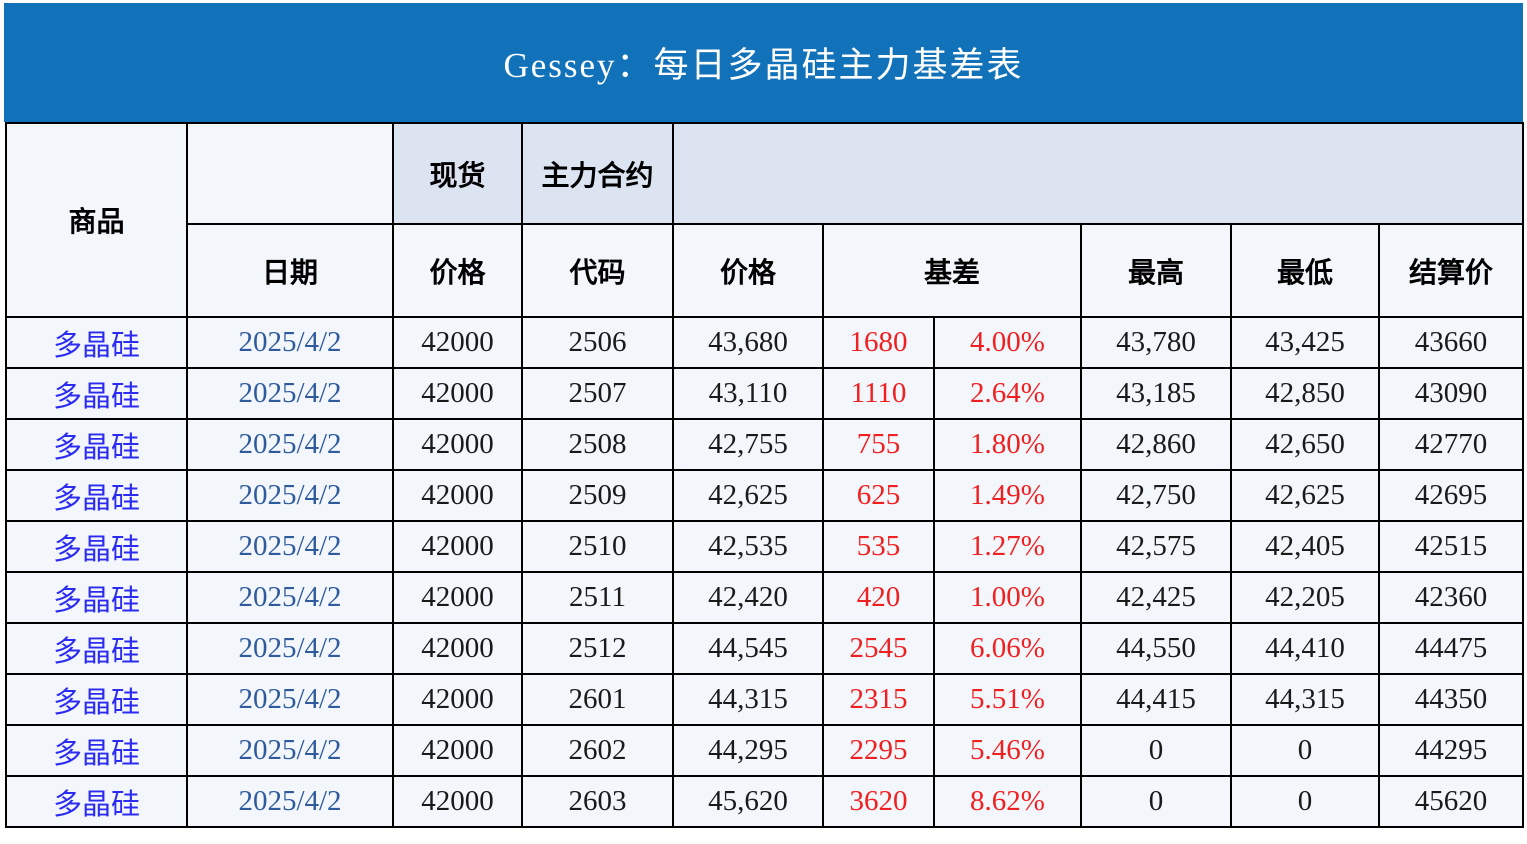 This screenshot has width=1527, height=844. I want to click on cell-basis-pct: 8.62%, so click(1007, 801).